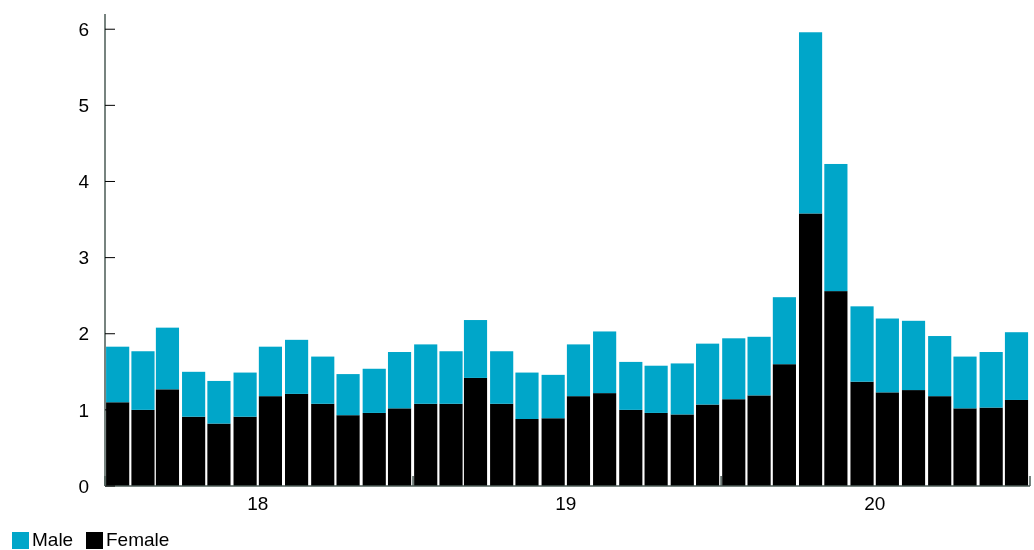 The image size is (1034, 550). Describe the element at coordinates (83, 29) in the screenshot. I see `y-tick-label: 6` at that location.